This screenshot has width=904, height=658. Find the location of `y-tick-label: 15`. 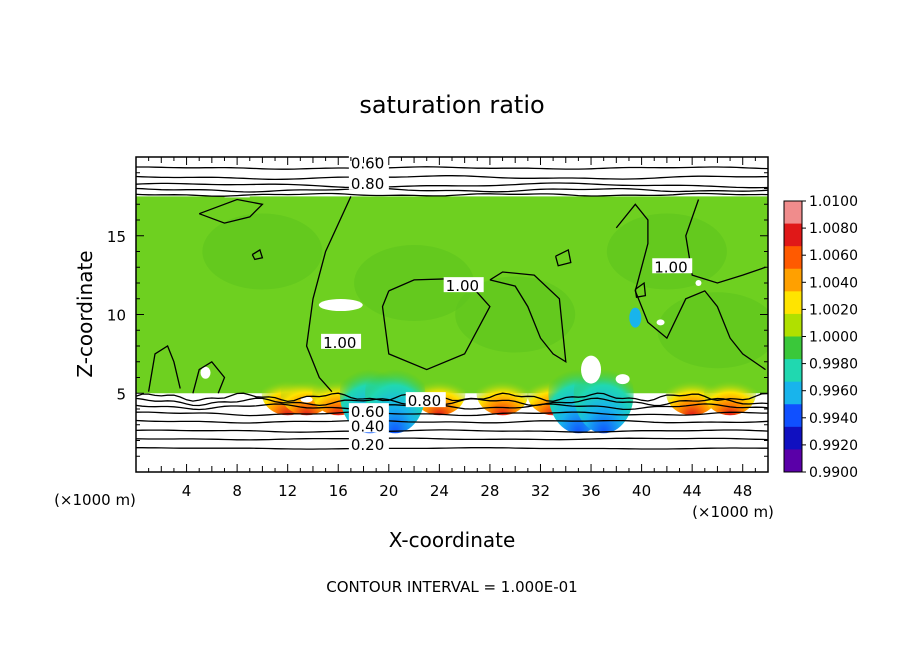

y-tick-label: 15 is located at coordinates (116, 237).